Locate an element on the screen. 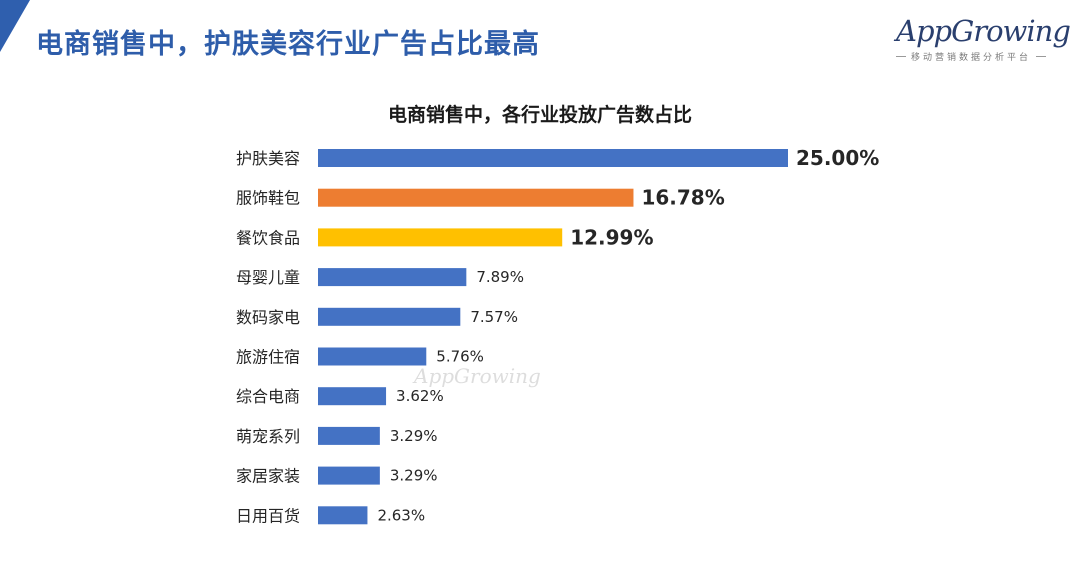 This screenshot has height=572, width=1080. category-label: 日用百货 is located at coordinates (268, 515).